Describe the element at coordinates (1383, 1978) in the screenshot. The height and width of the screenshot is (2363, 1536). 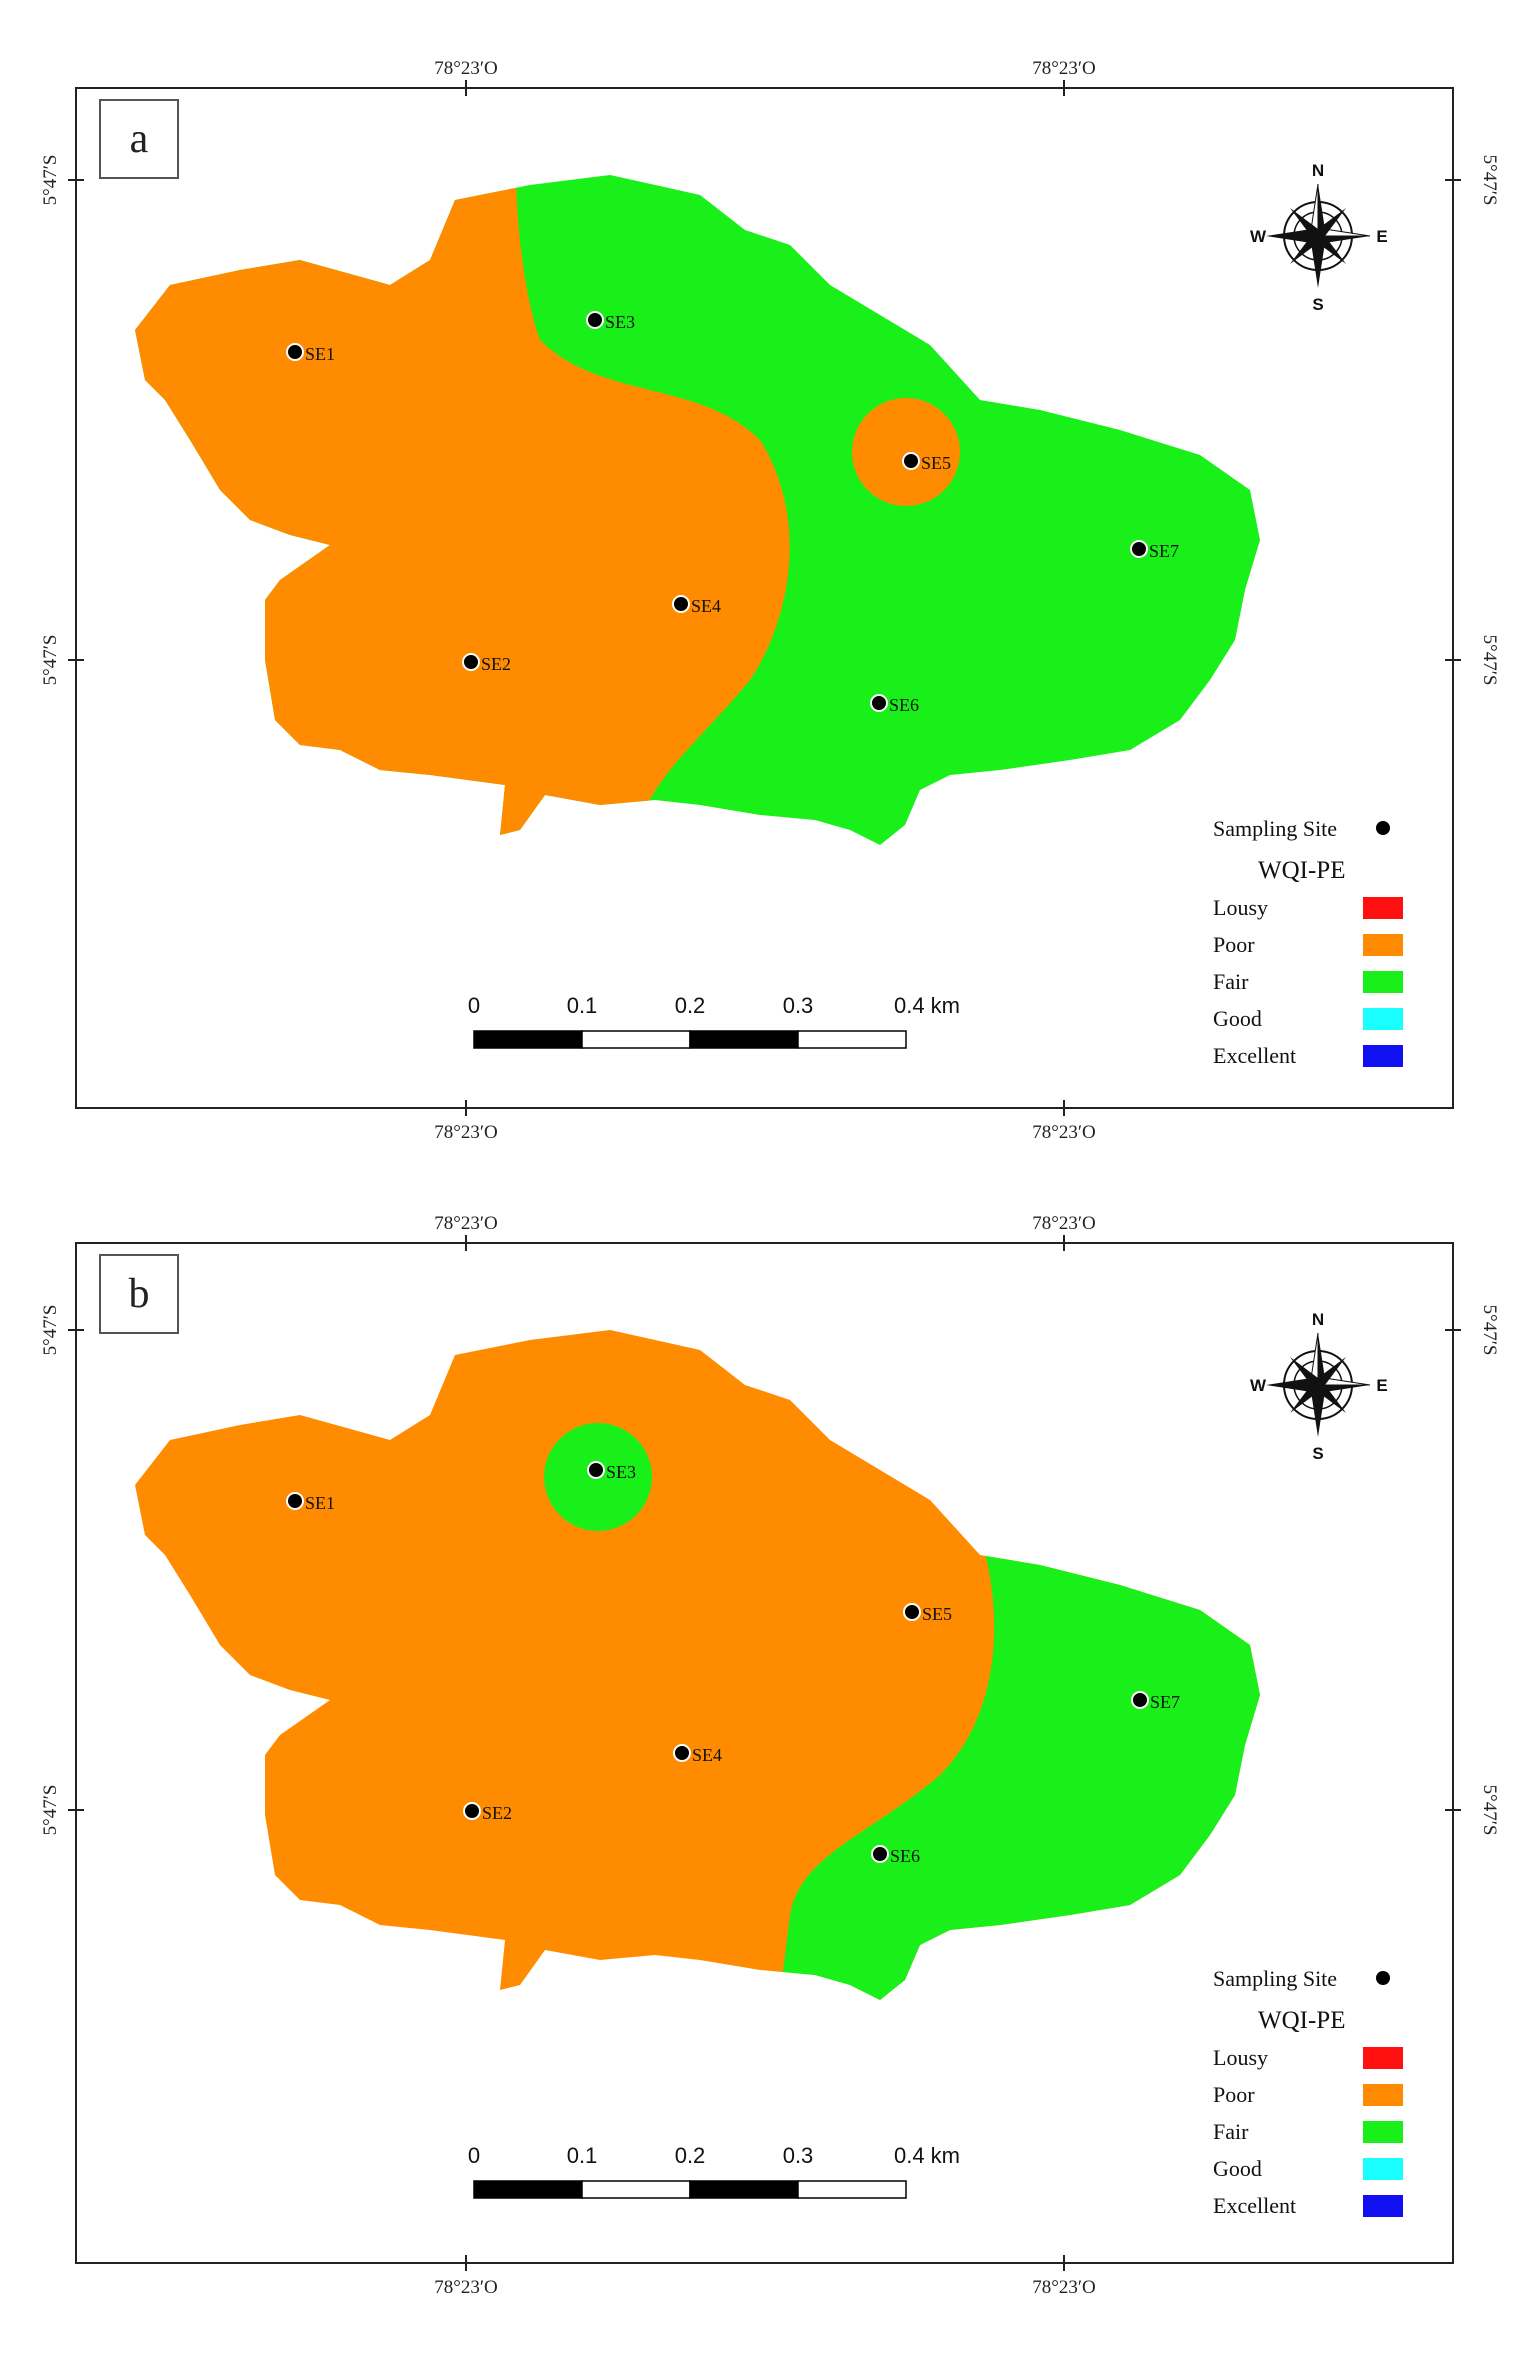
I see `sampling-site-symbol` at that location.